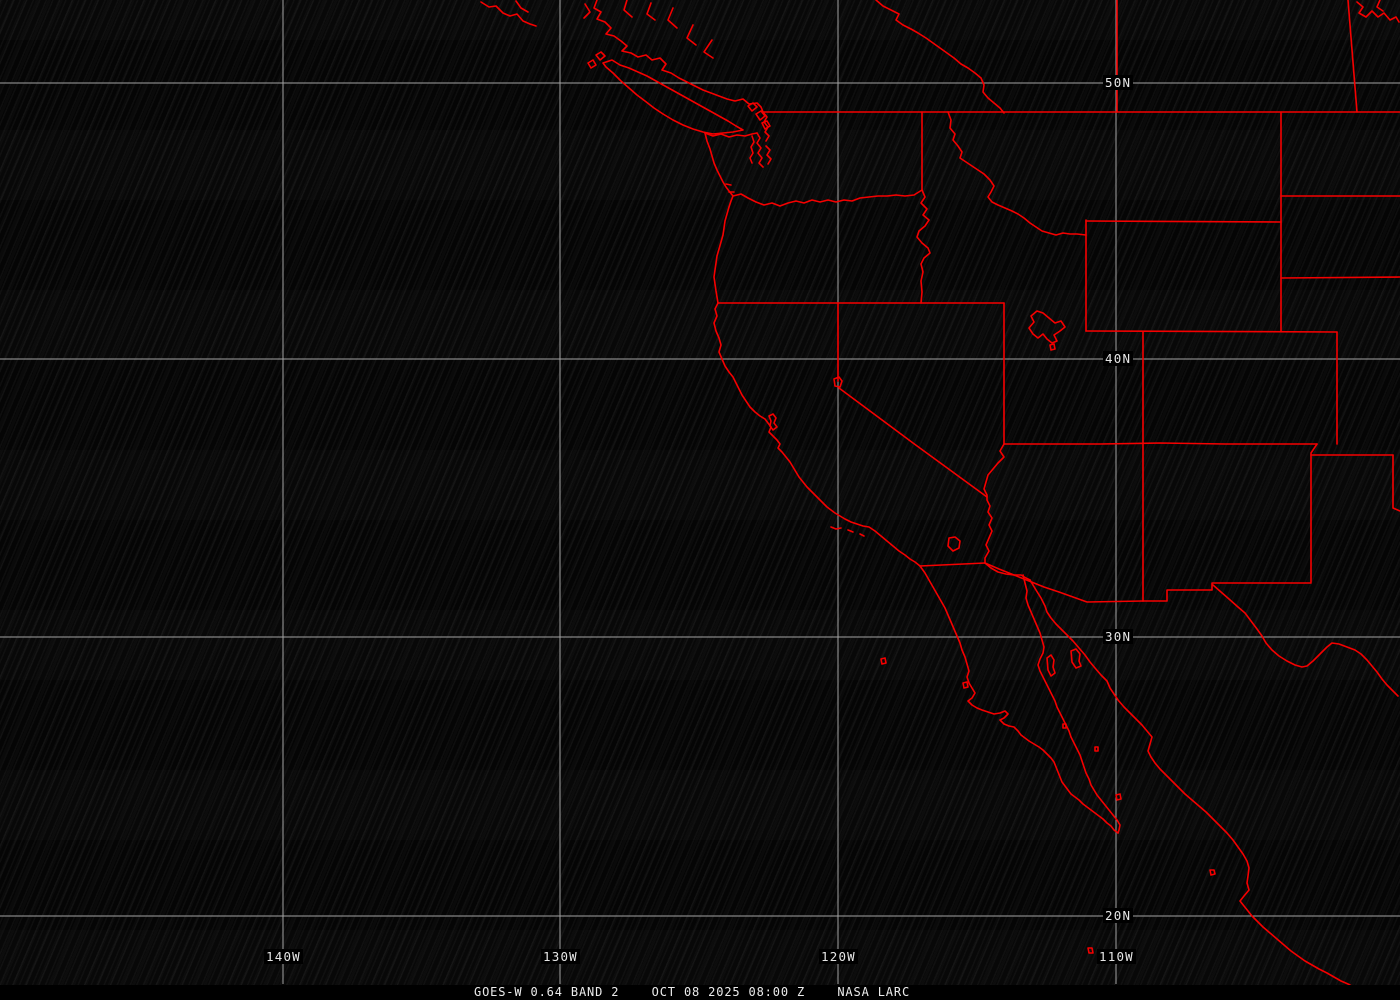 This screenshot has height=1000, width=1400. Describe the element at coordinates (994, 503) in the screenshot. I see `colorado-river-nevada-arizona` at that location.